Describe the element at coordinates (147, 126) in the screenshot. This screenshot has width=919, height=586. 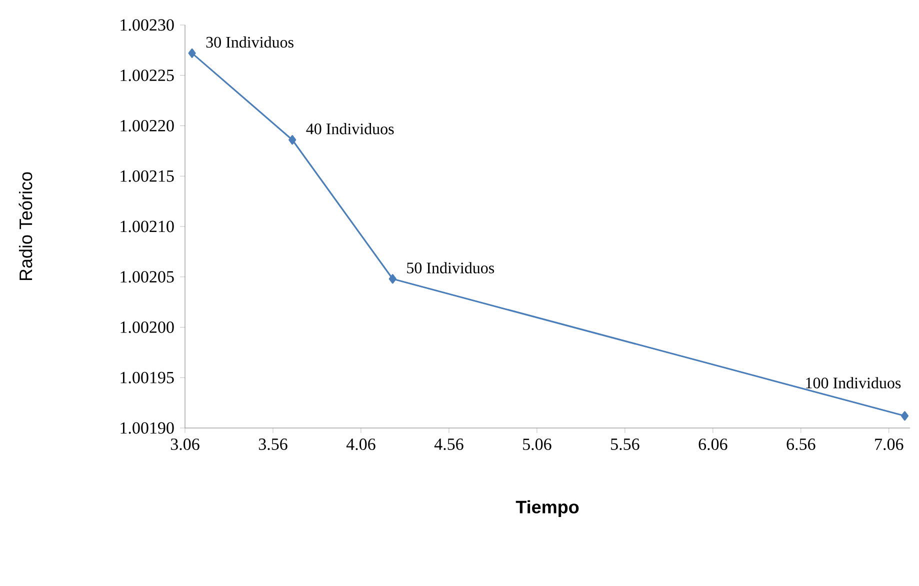
I see `y-tick-label: 1.00220` at that location.